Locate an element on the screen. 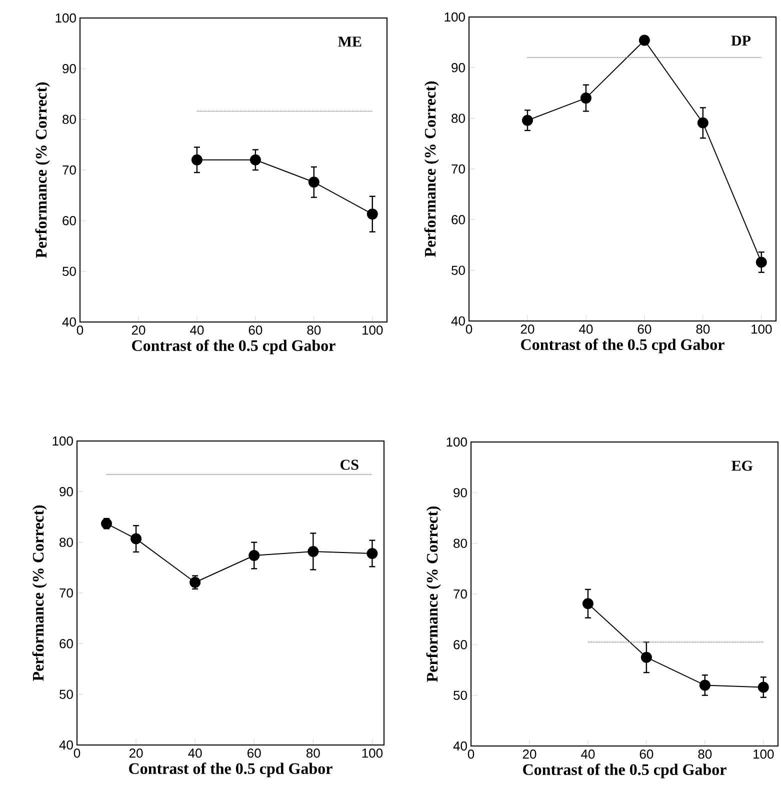 Image resolution: width=781 pixels, height=802 pixels. annotation: ME is located at coordinates (350, 41).